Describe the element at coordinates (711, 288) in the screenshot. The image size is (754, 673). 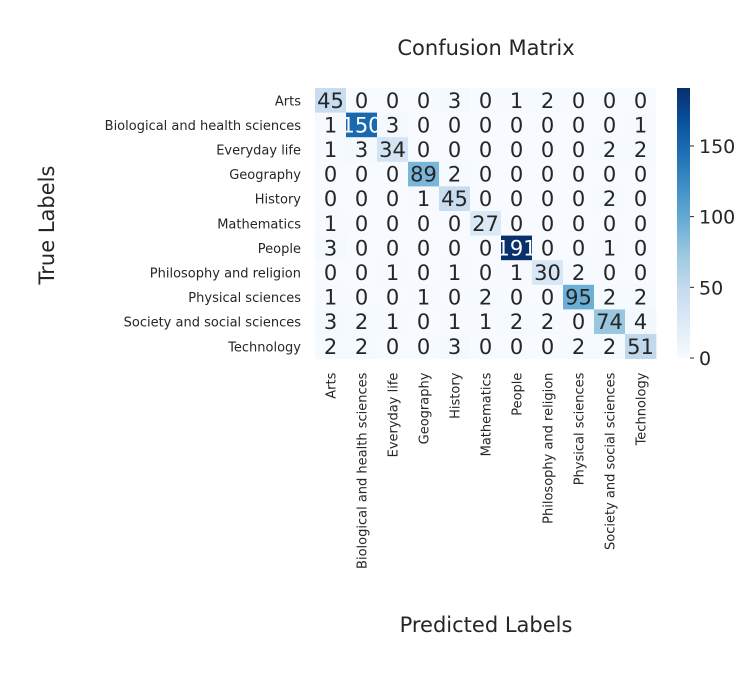
I see `colorbar-tick-label: 50` at that location.